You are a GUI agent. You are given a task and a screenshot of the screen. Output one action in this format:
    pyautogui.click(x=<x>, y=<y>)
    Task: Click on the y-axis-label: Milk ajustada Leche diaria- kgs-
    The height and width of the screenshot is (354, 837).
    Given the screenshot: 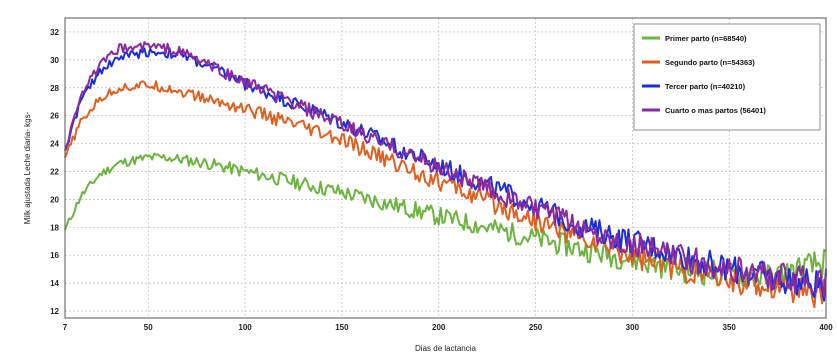 What is the action you would take?
    pyautogui.click(x=27, y=167)
    